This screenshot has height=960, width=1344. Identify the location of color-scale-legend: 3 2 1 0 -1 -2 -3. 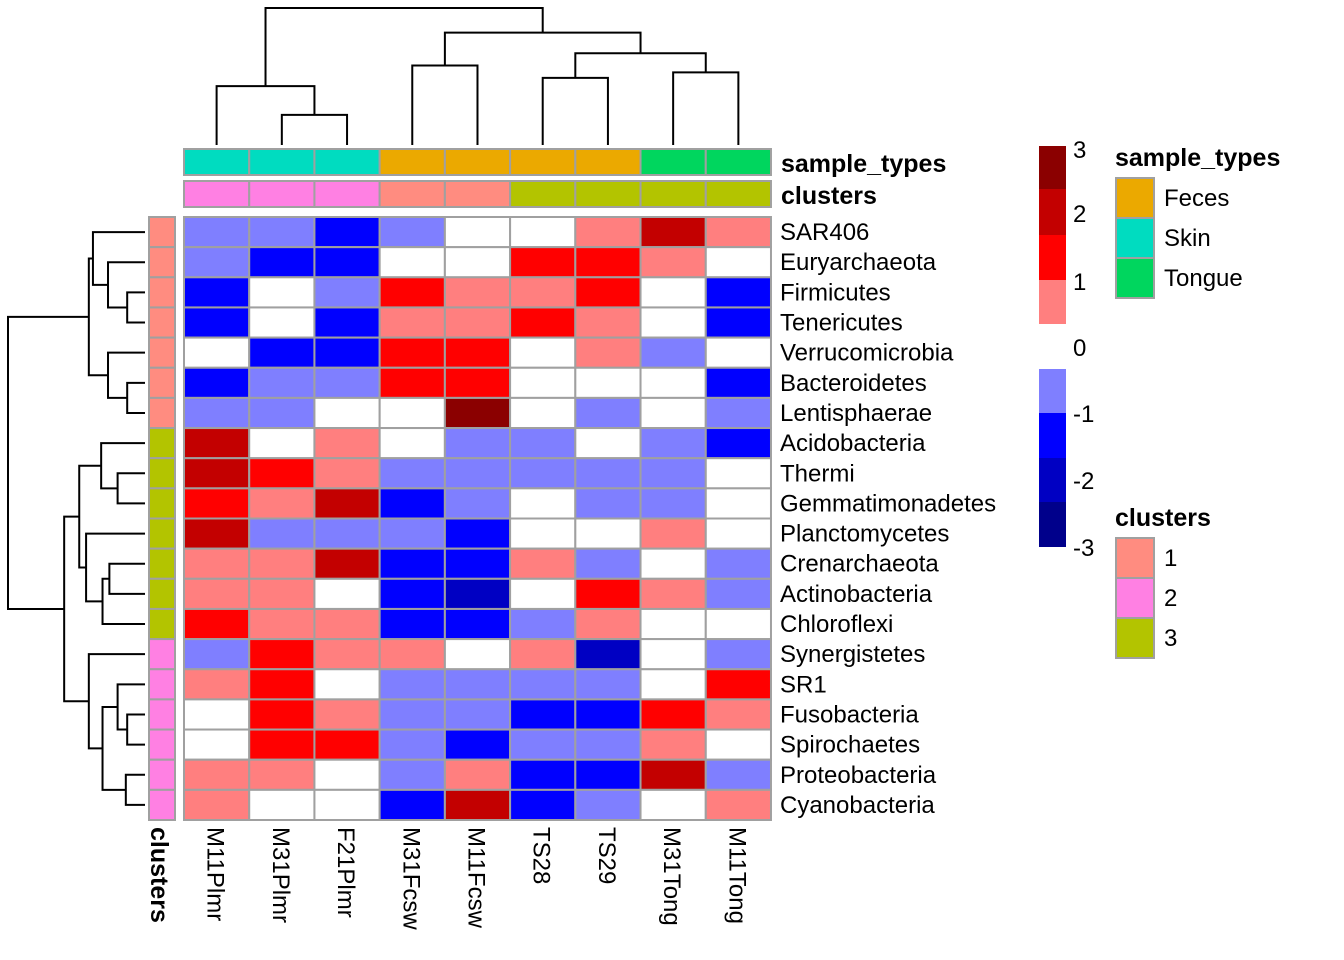
(1066, 349).